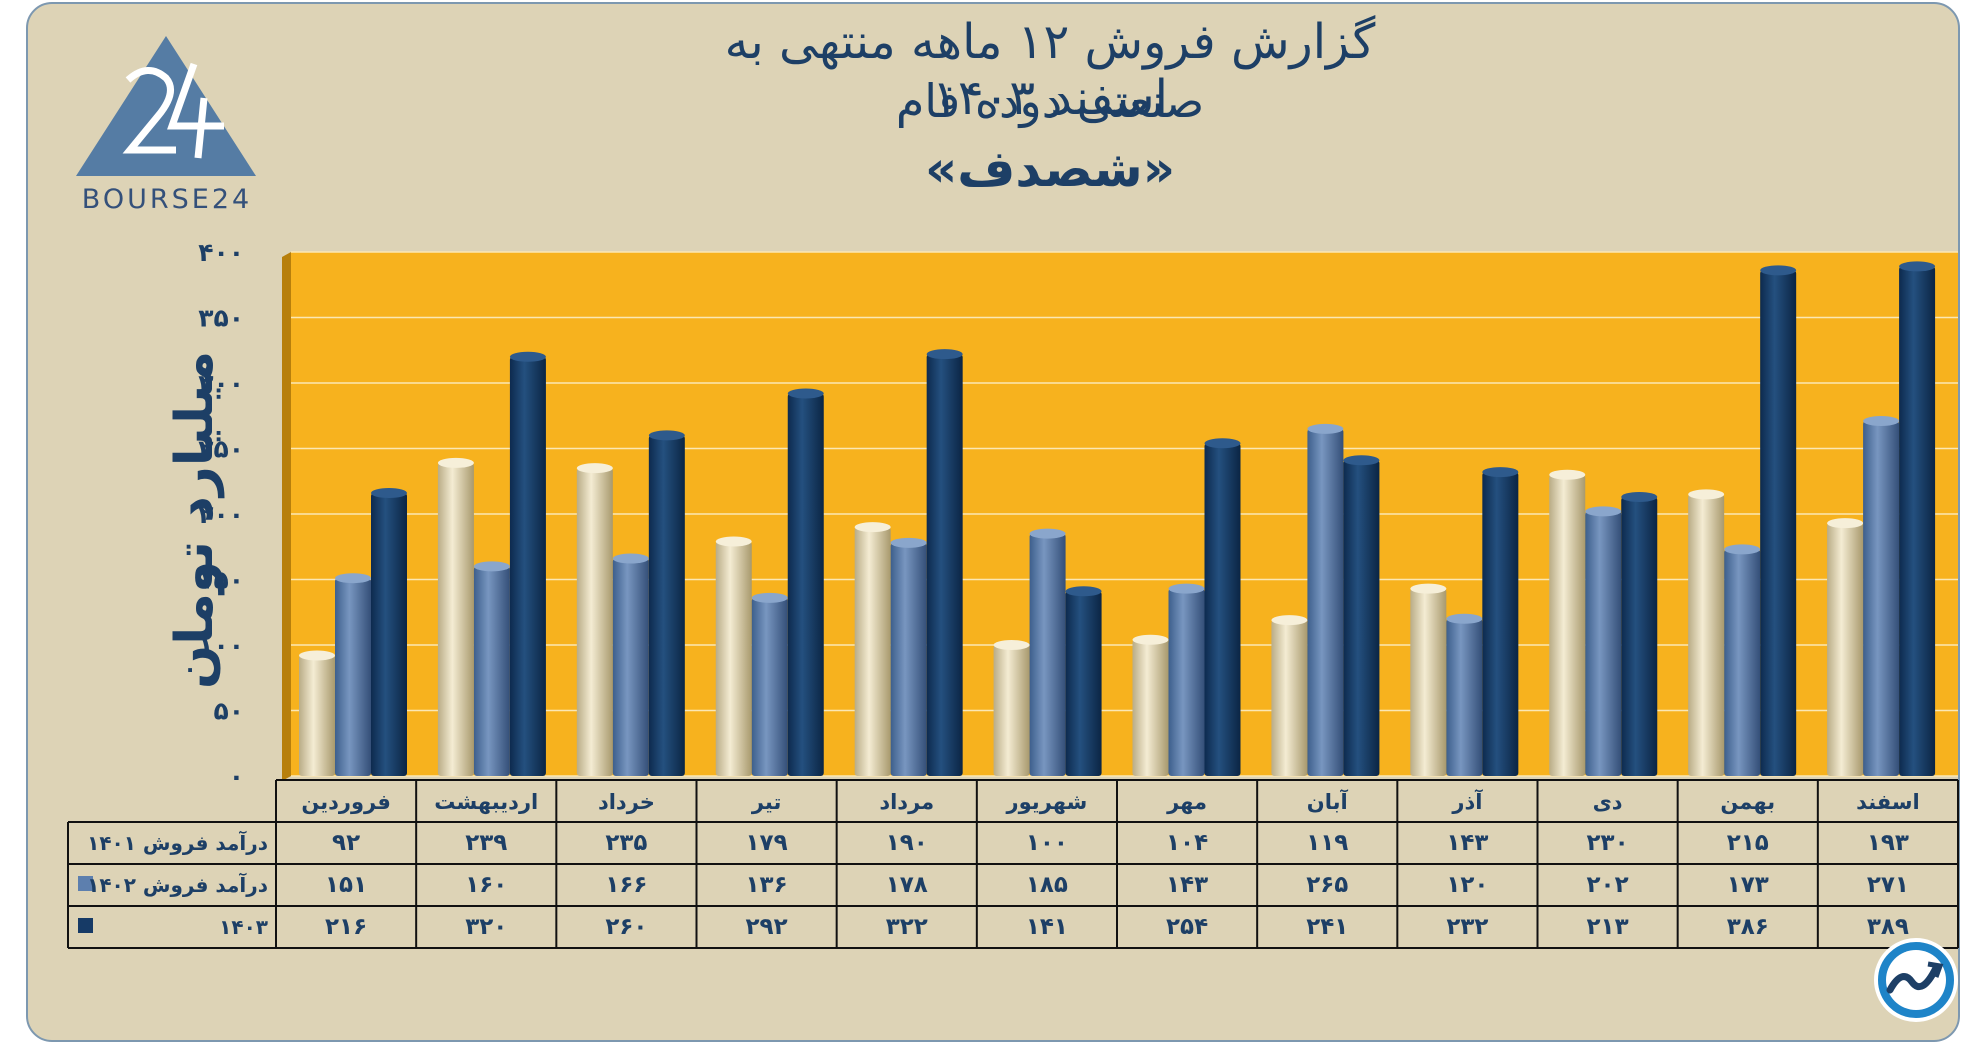 The height and width of the screenshot is (1047, 1986). Describe the element at coordinates (907, 927) in the screenshot. I see `data-label: ۳۲۲` at that location.